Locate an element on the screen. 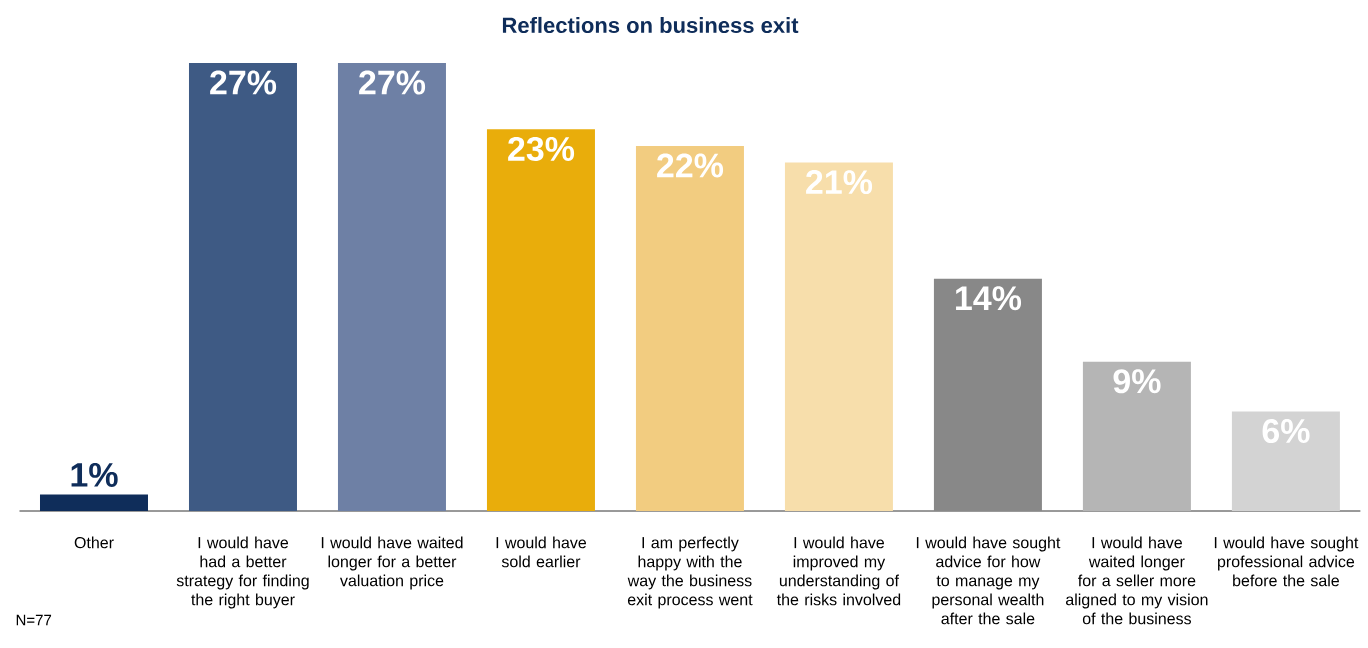 The image size is (1368, 648). text: N=77 is located at coordinates (34, 620).